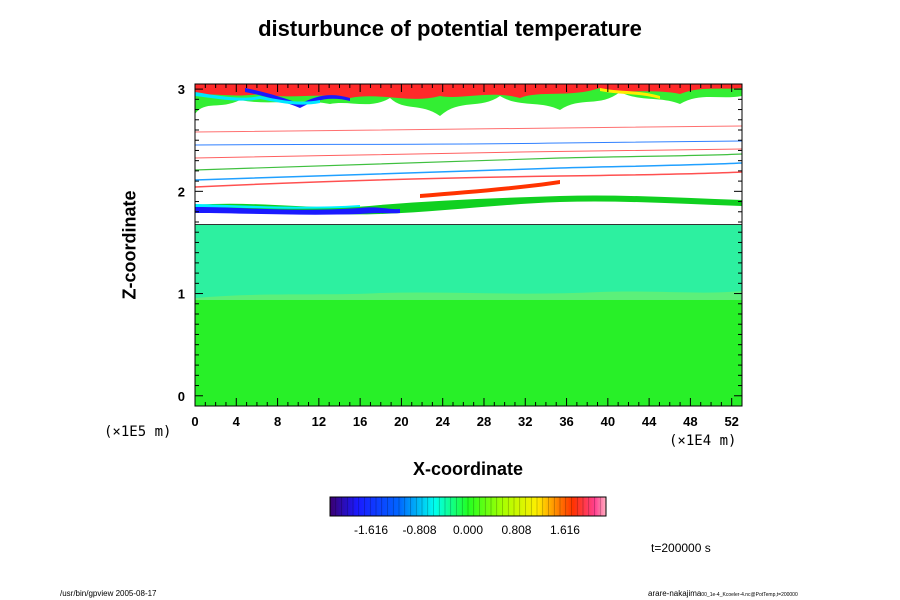 The width and height of the screenshot is (900, 600). I want to click on footer-right-main: arare-nakajima, so click(675, 593).